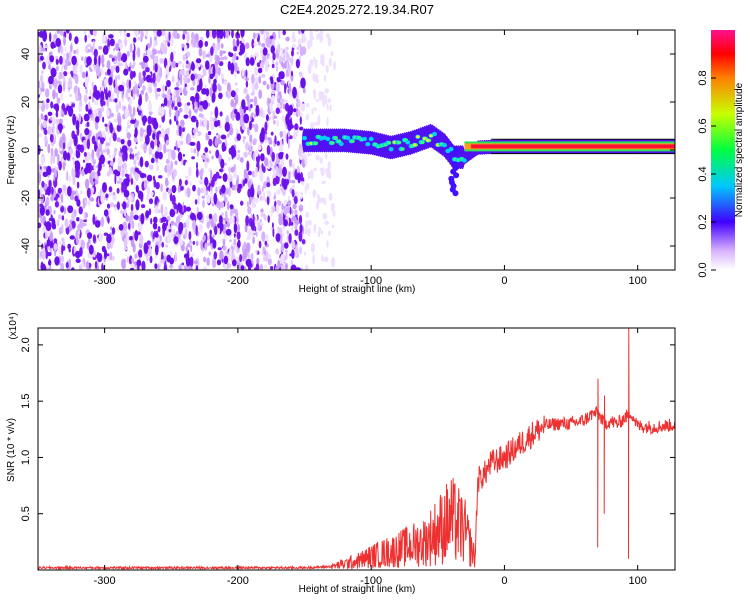 This screenshot has width=750, height=600. What do you see at coordinates (26, 198) in the screenshot?
I see `spectrogram-y-tick-label: -20` at bounding box center [26, 198].